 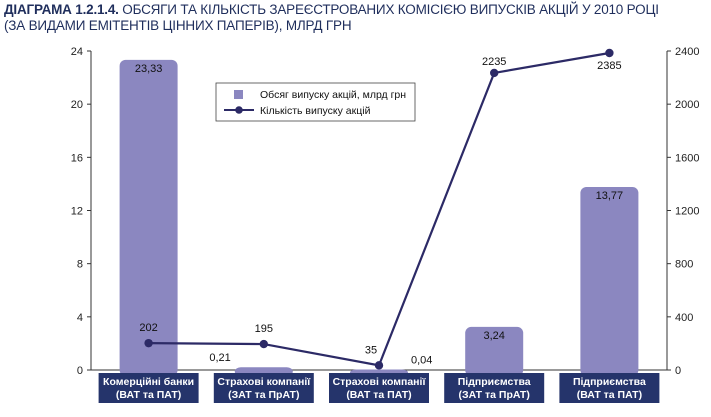 I want to click on legend-bar-swatch, so click(x=238, y=94).